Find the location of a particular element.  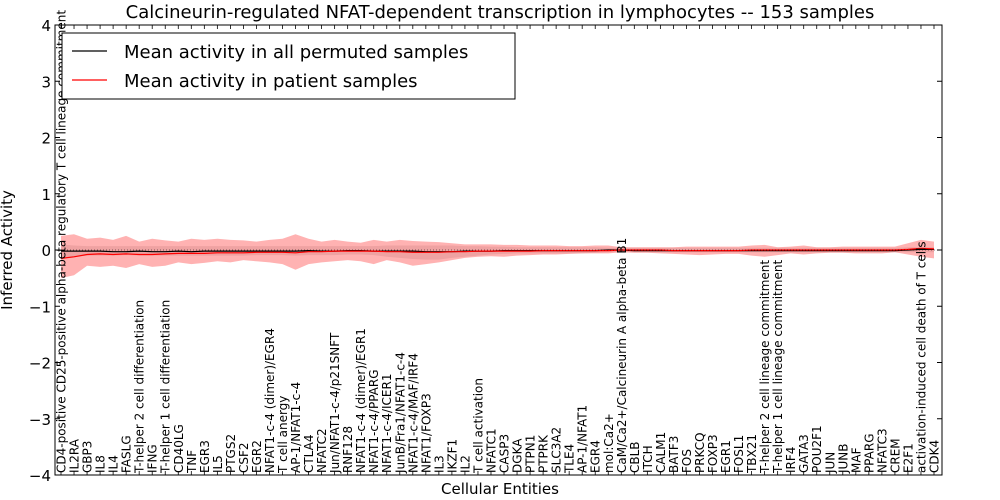

x-tick-label: EGR4 is located at coordinates (596, 456).